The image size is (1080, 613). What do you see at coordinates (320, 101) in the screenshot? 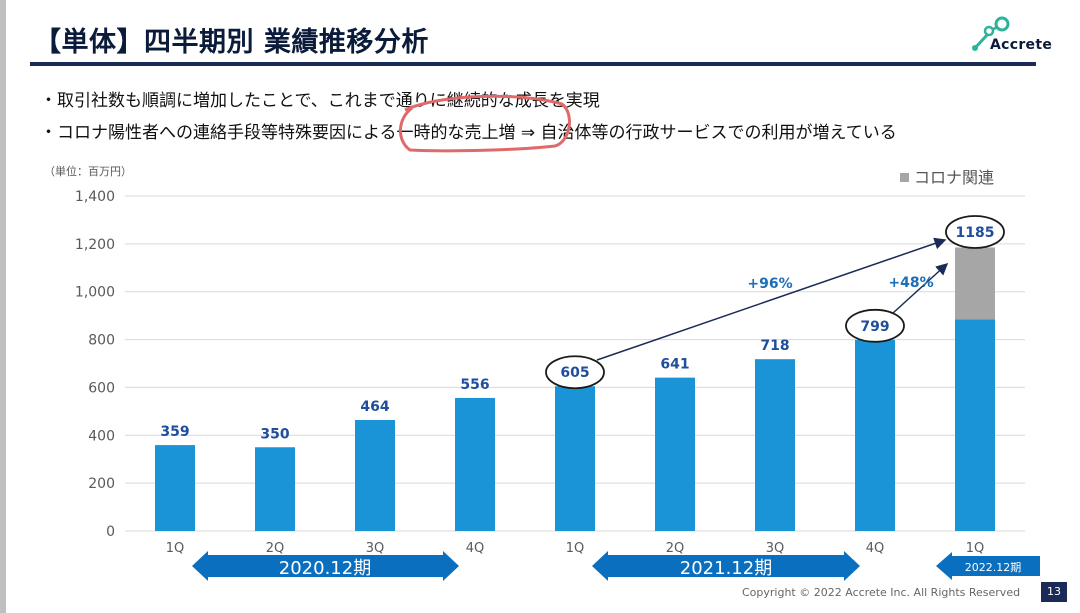
I see `bullet-growth: ・取引社数も順調に増加したことで、これまで通りに継続的な成長を実現` at bounding box center [320, 101].